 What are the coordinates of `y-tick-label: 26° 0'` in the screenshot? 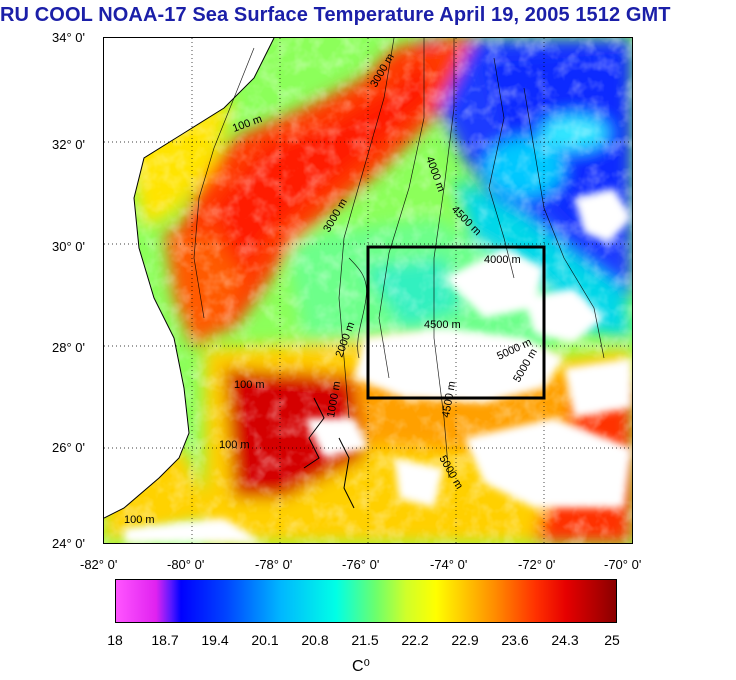 It's located at (68, 447).